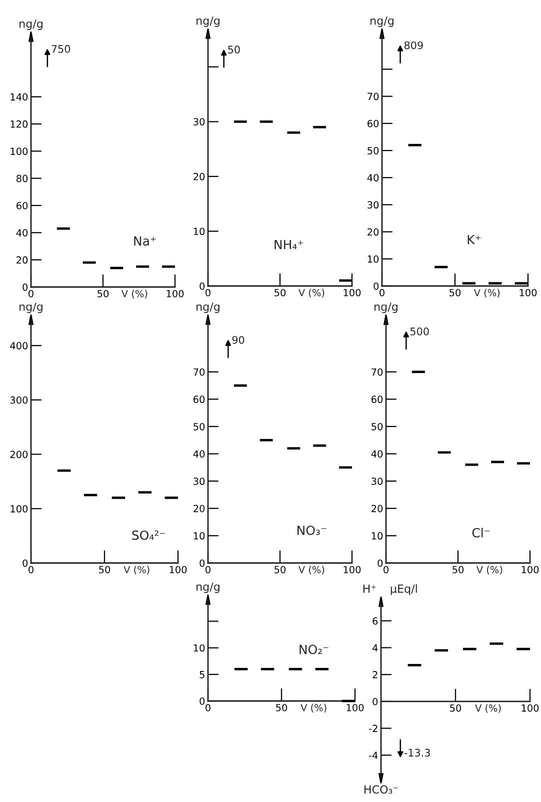 This screenshot has height=802, width=541. What do you see at coordinates (403, 589) in the screenshot?
I see `y-axis-title: µEq/l` at bounding box center [403, 589].